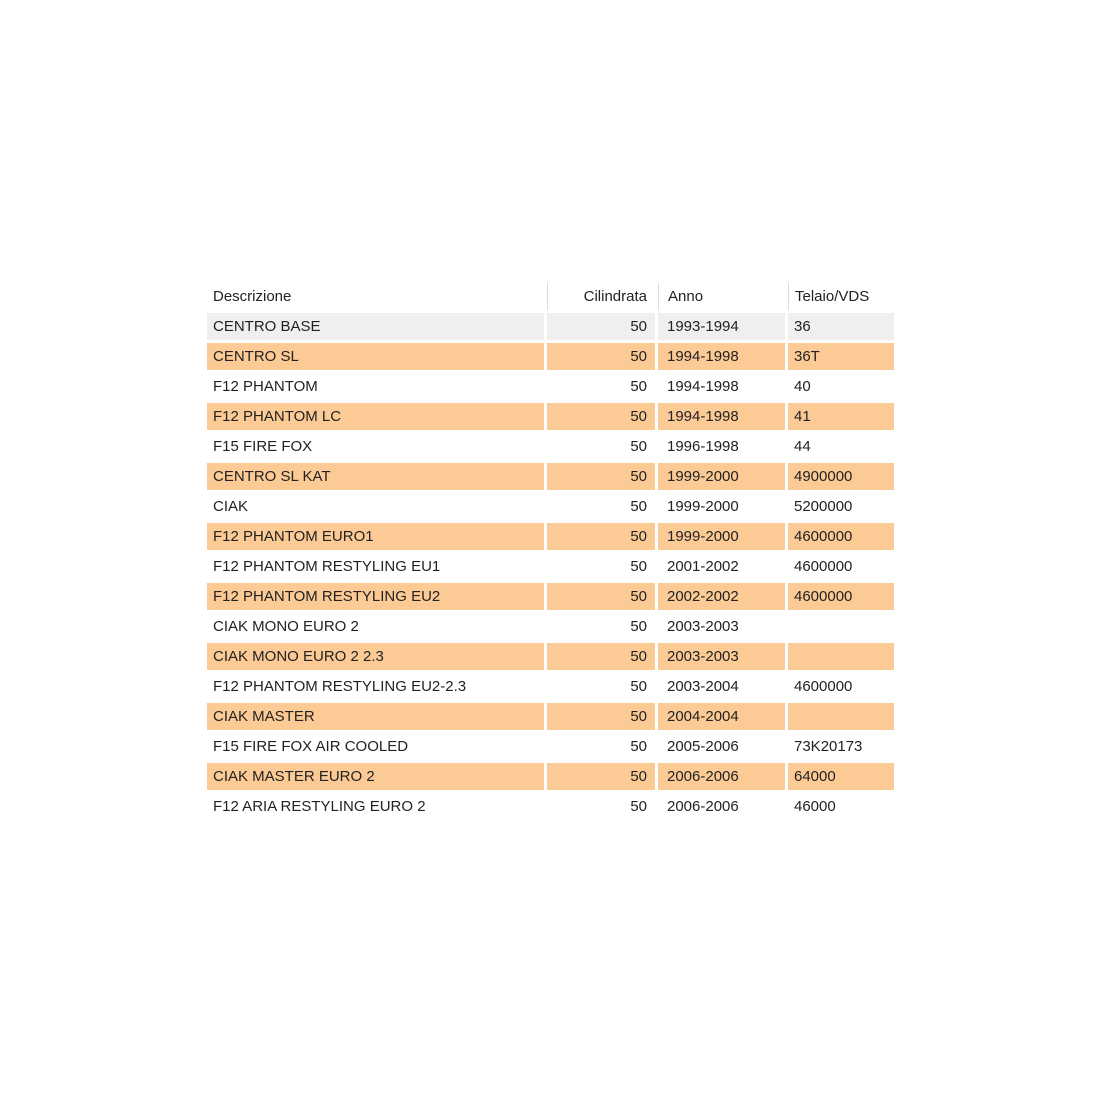 The width and height of the screenshot is (1100, 1100). I want to click on cell-descrizione: F12 PHANTOM RESTYLING EU1, so click(375, 566).